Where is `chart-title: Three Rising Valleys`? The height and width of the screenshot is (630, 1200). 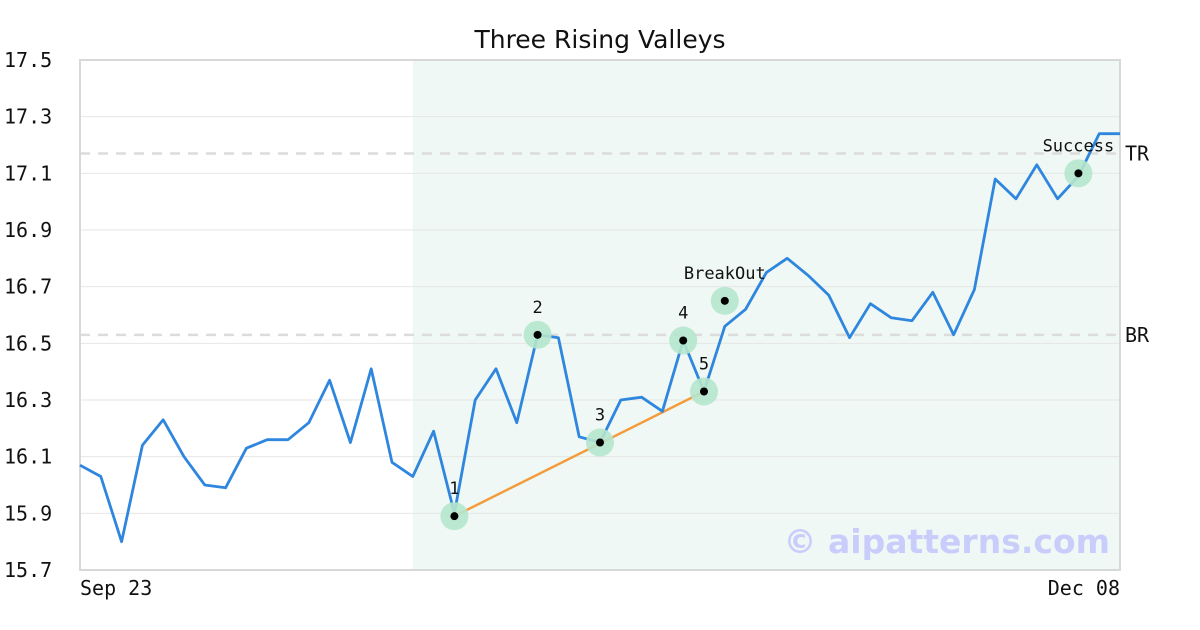 chart-title: Three Rising Valleys is located at coordinates (599, 39).